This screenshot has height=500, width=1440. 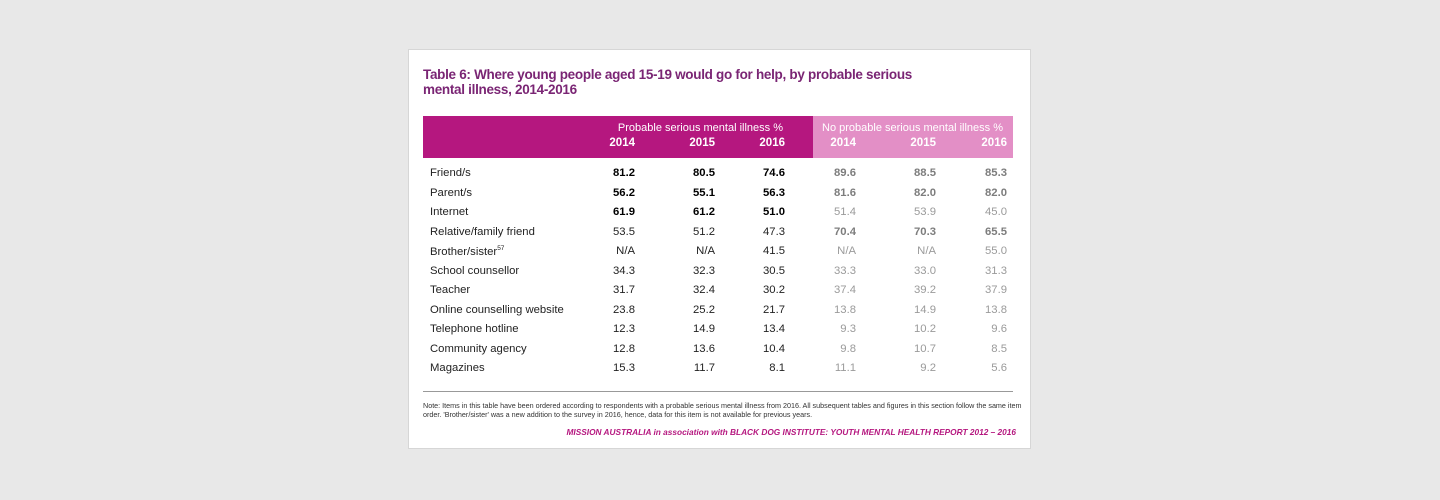 What do you see at coordinates (624, 212) in the screenshot?
I see `table-cell: 61.9` at bounding box center [624, 212].